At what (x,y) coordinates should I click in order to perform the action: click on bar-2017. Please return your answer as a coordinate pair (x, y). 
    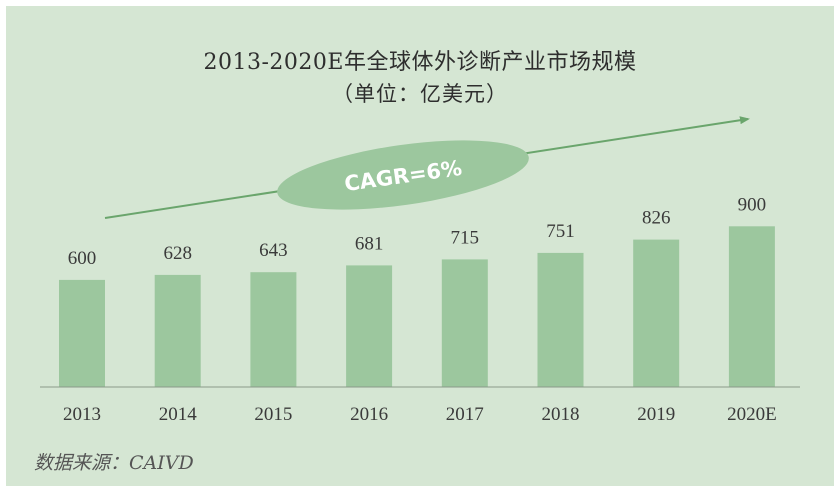
    Looking at the image, I should click on (464, 323).